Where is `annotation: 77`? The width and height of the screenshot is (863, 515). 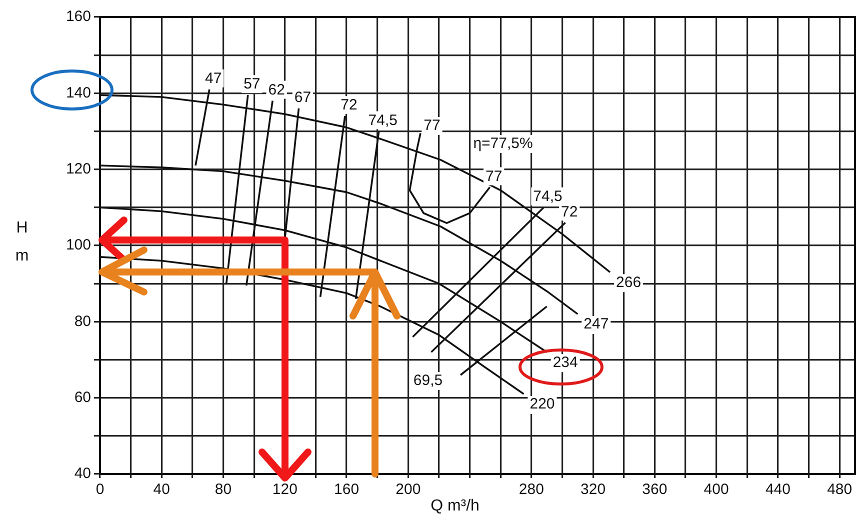
annotation: 77 is located at coordinates (493, 176).